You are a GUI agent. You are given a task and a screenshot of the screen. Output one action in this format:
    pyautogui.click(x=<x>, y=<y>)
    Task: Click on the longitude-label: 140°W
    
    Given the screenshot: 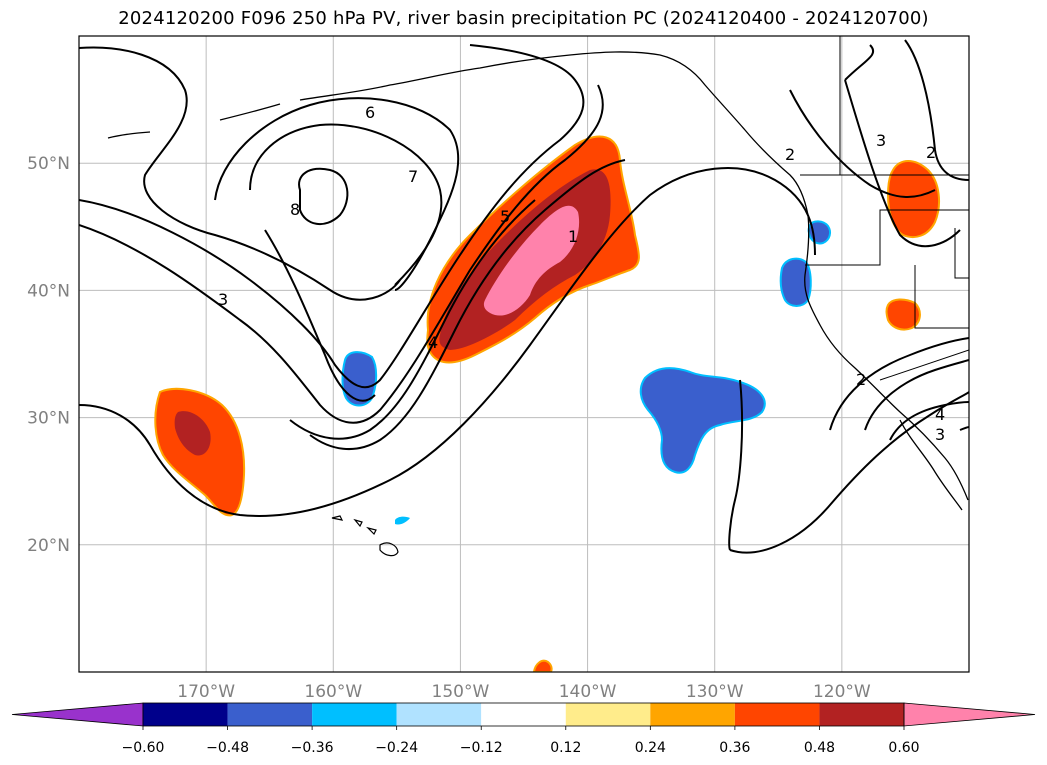 What is the action you would take?
    pyautogui.click(x=588, y=692)
    